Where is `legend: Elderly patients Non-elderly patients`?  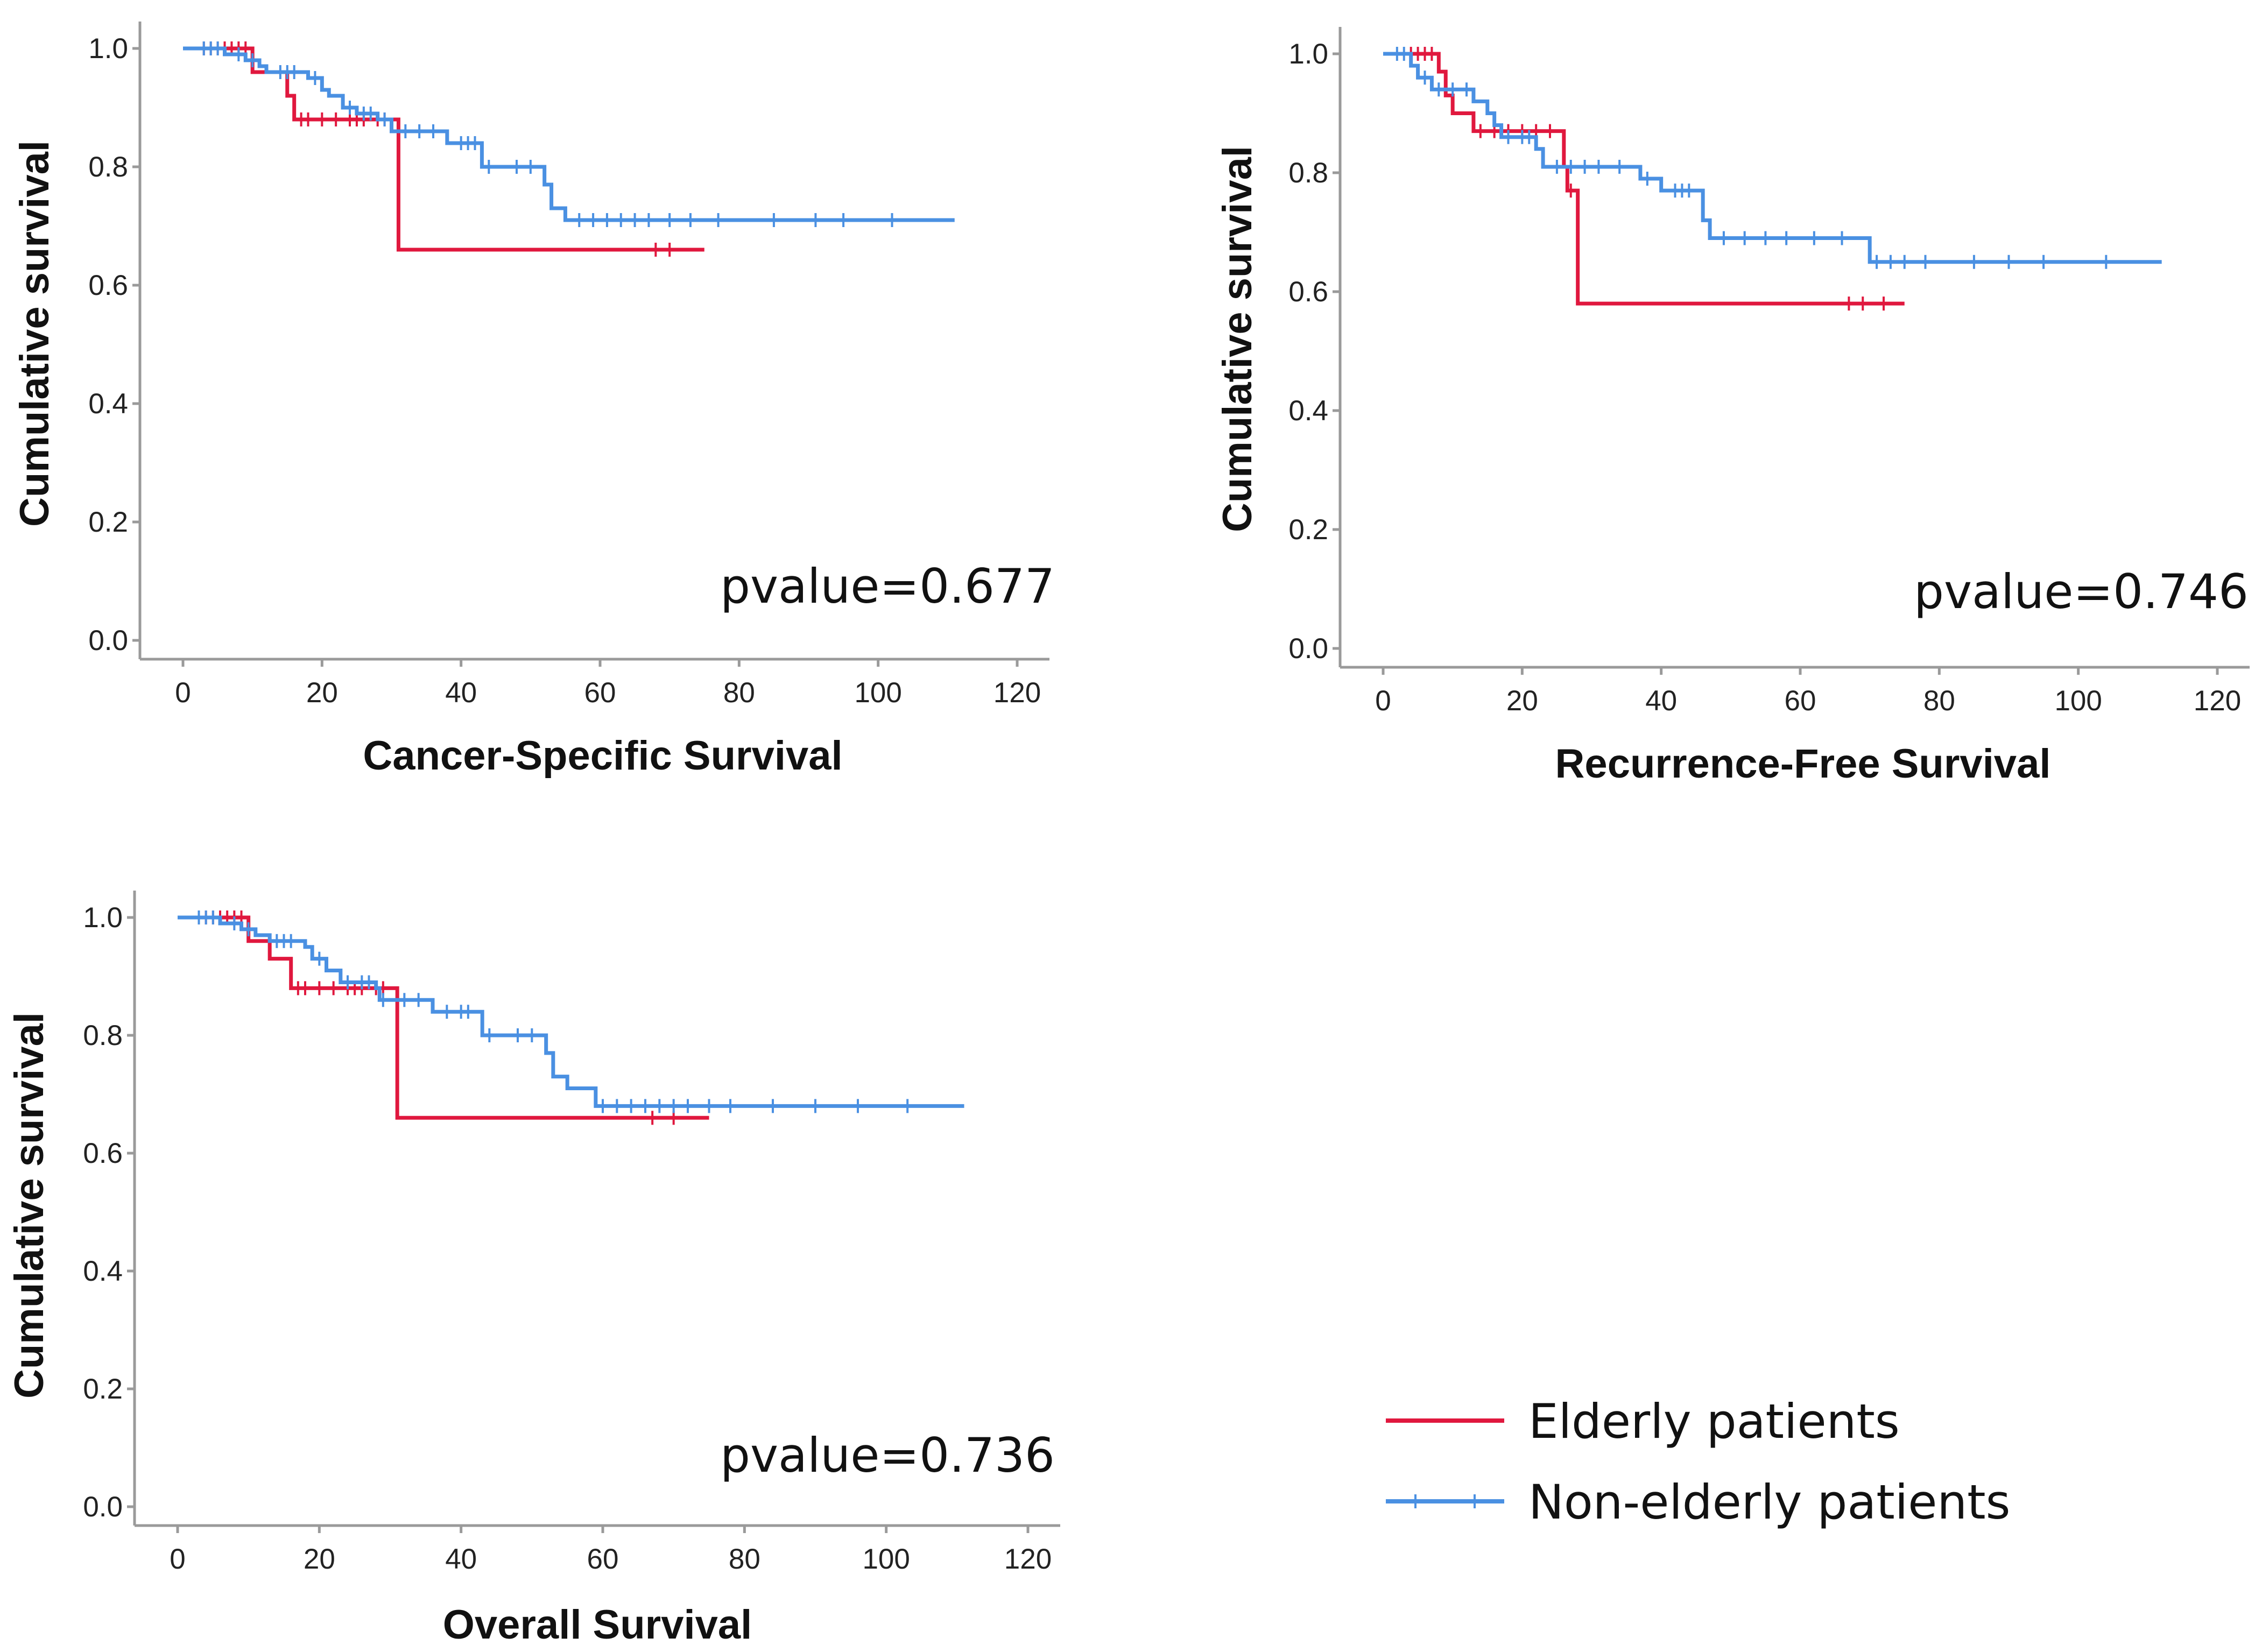 legend: Elderly patients Non-elderly patients is located at coordinates (1698, 1462).